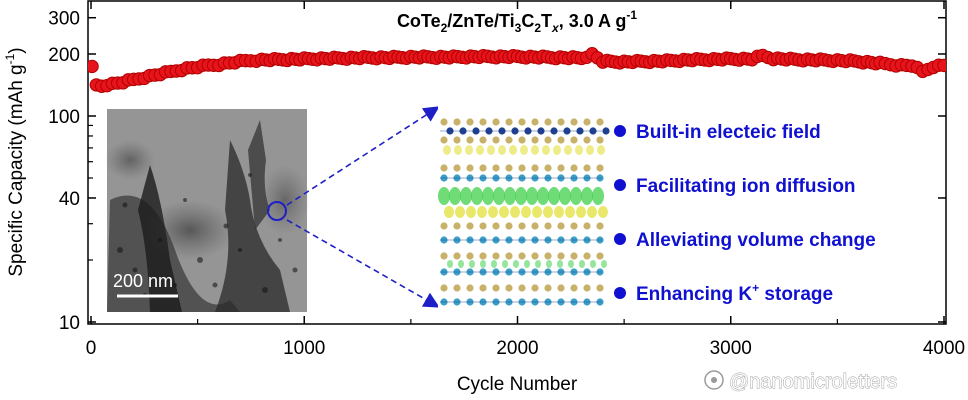 Image resolution: width=968 pixels, height=400 pixels. Describe the element at coordinates (15, 161) in the screenshot. I see `y-axis-title: Specific Capacity (mAh g-1)` at that location.